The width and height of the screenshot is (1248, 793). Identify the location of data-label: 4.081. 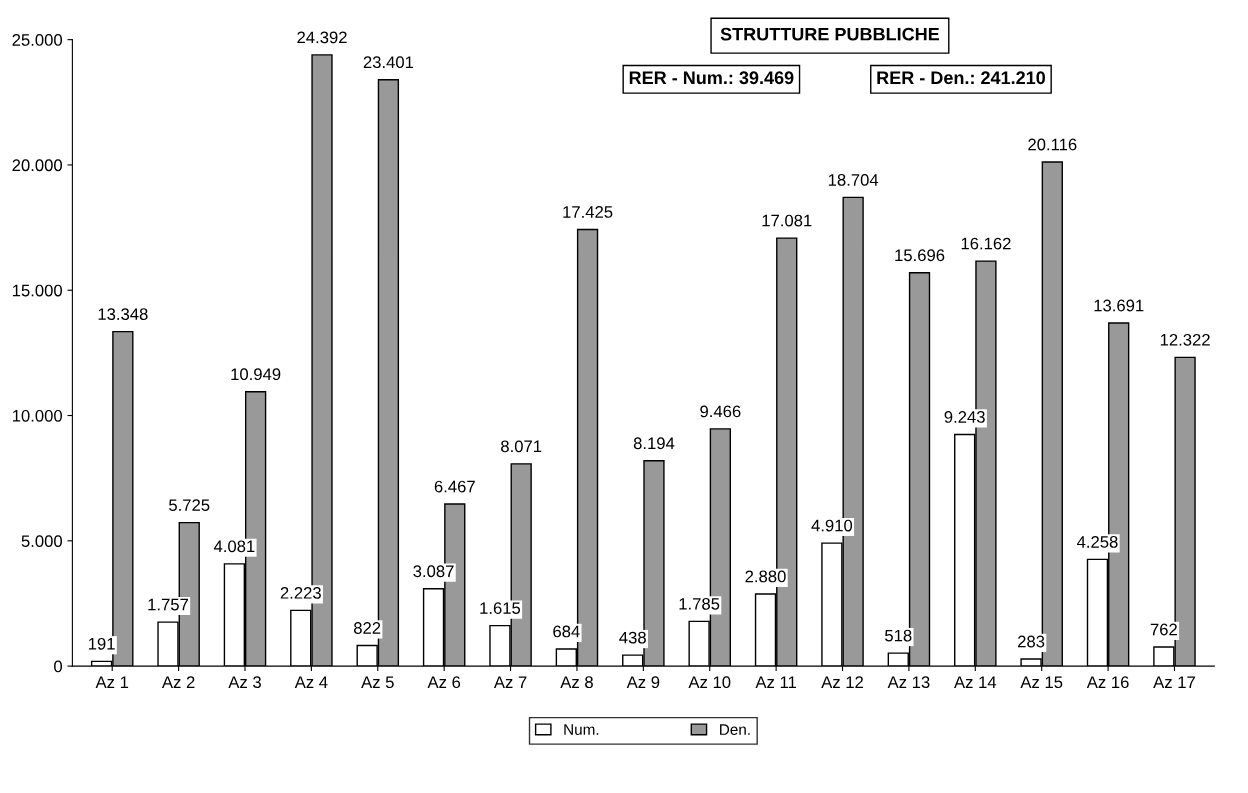
(234, 546).